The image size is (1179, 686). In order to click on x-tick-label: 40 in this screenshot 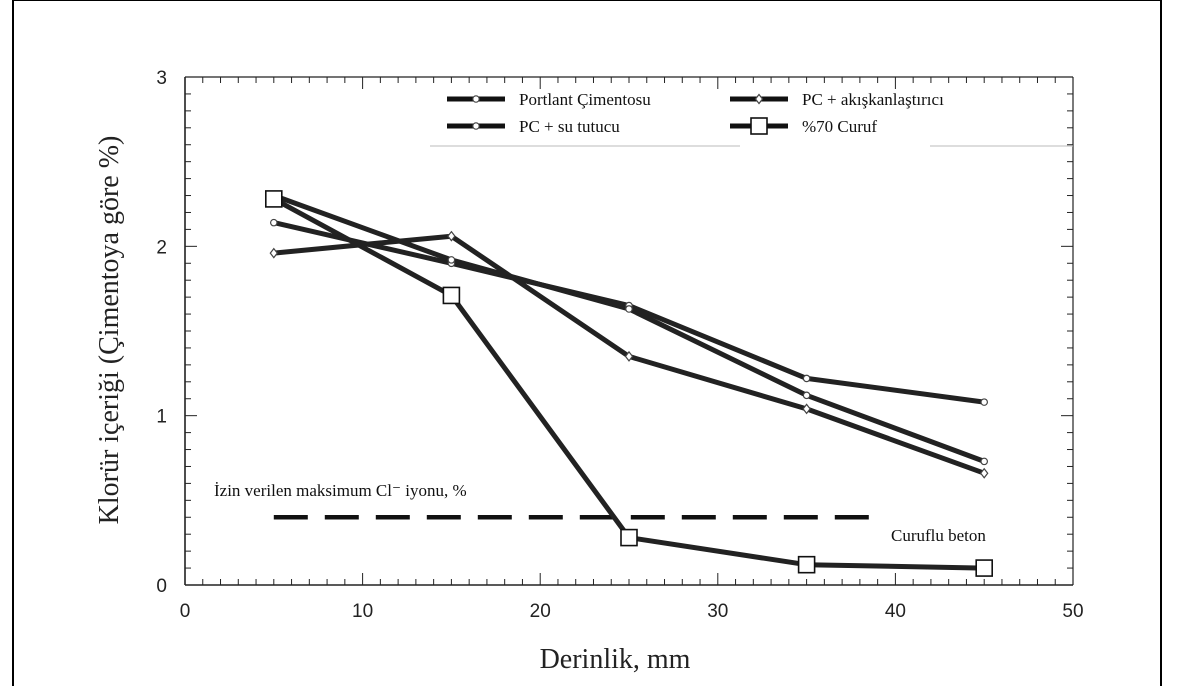, I will do `click(895, 611)`.